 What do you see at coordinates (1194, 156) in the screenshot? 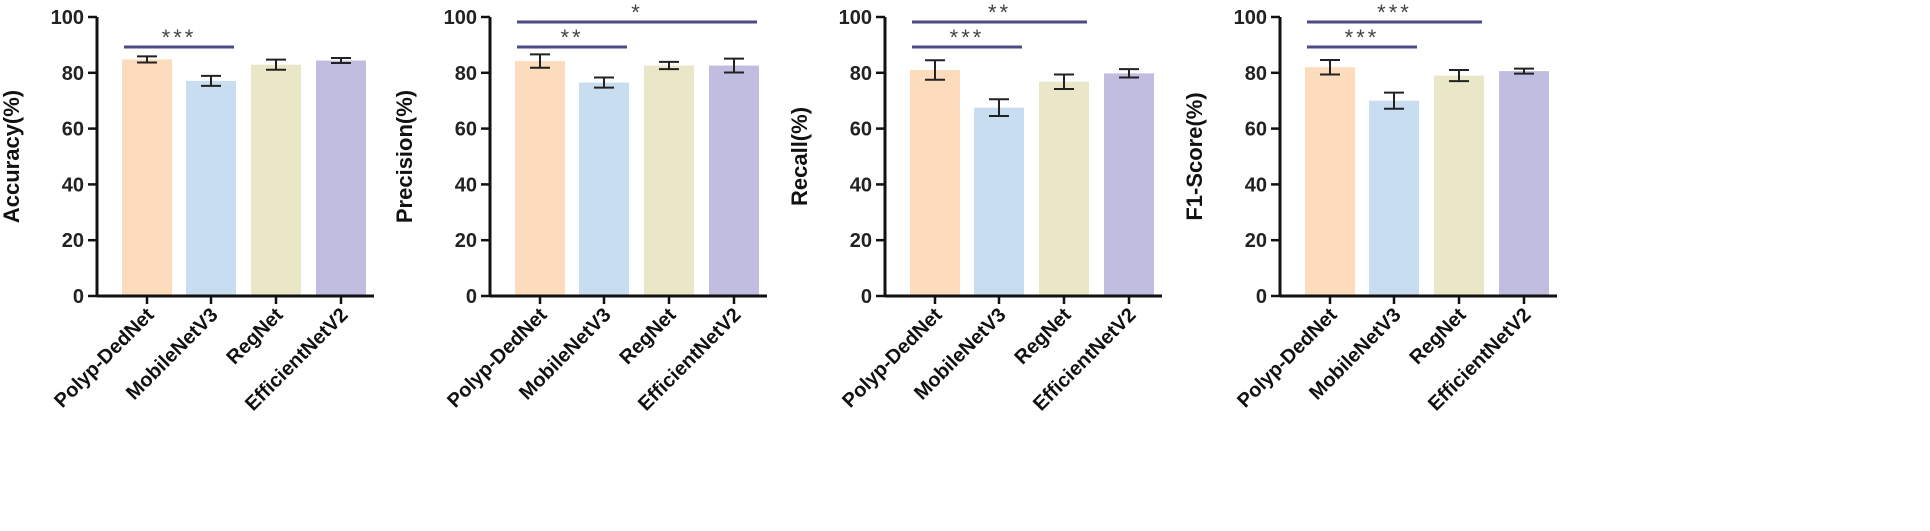
I see `y-axis-label: F1-Score(%)` at bounding box center [1194, 156].